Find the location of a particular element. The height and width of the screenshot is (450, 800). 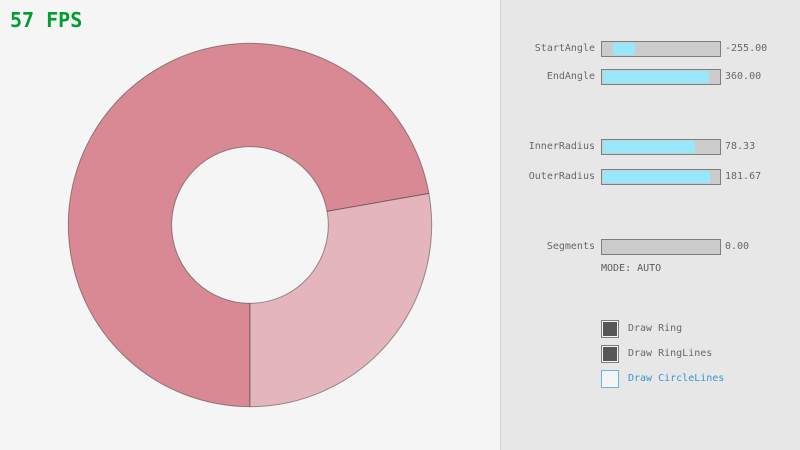

innerradius-sliderbar is located at coordinates (661, 147).